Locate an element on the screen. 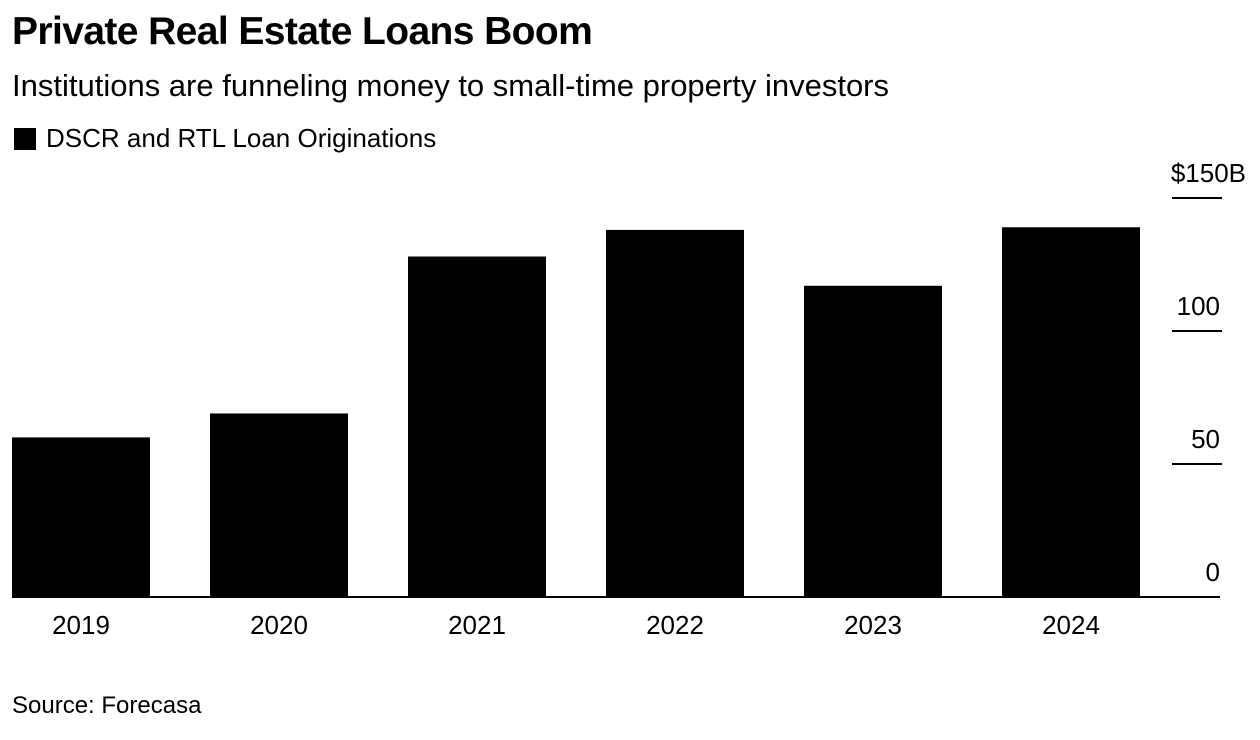 The image size is (1260, 740). y-tick-label-150: $150B is located at coordinates (1208, 173).